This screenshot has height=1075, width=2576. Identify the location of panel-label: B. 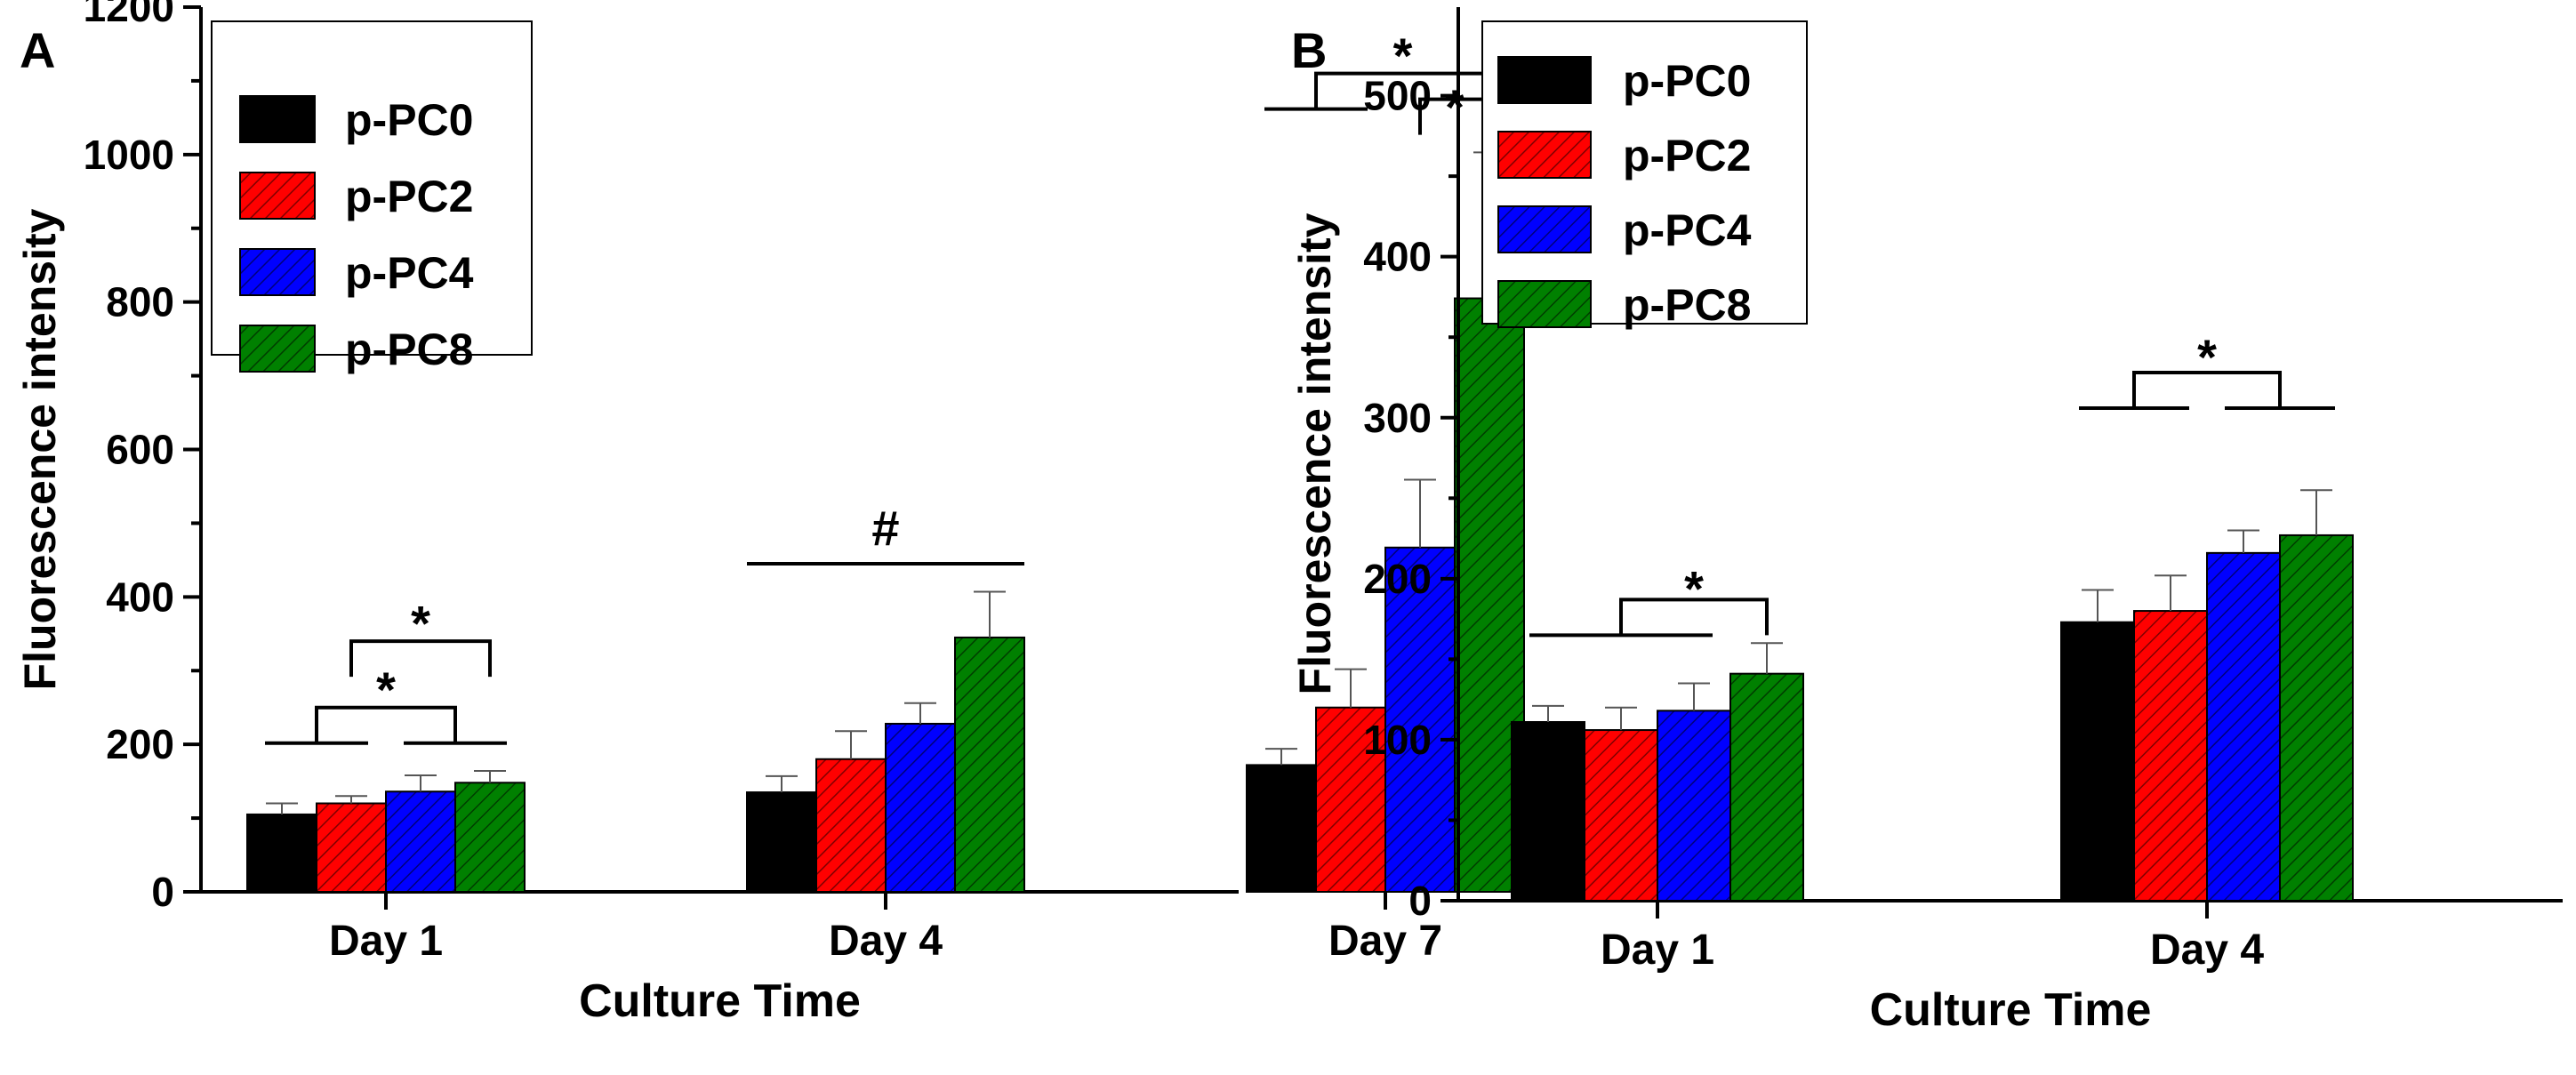
(1309, 50).